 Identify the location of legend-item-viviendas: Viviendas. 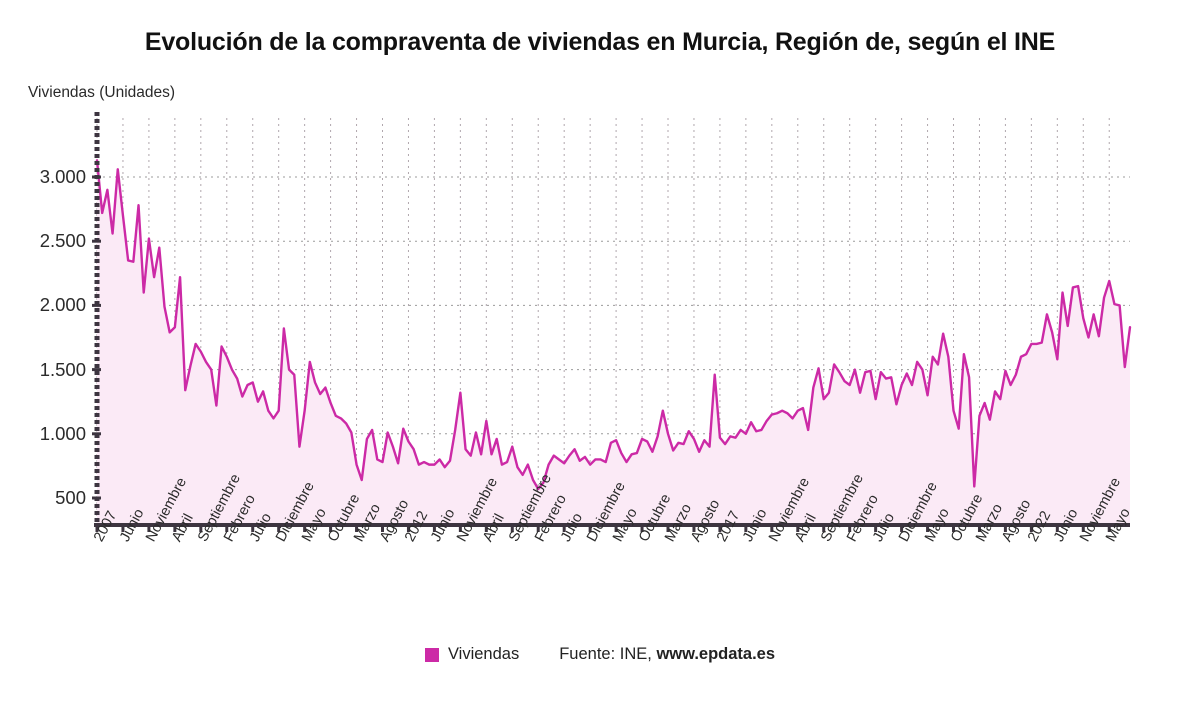
(472, 654).